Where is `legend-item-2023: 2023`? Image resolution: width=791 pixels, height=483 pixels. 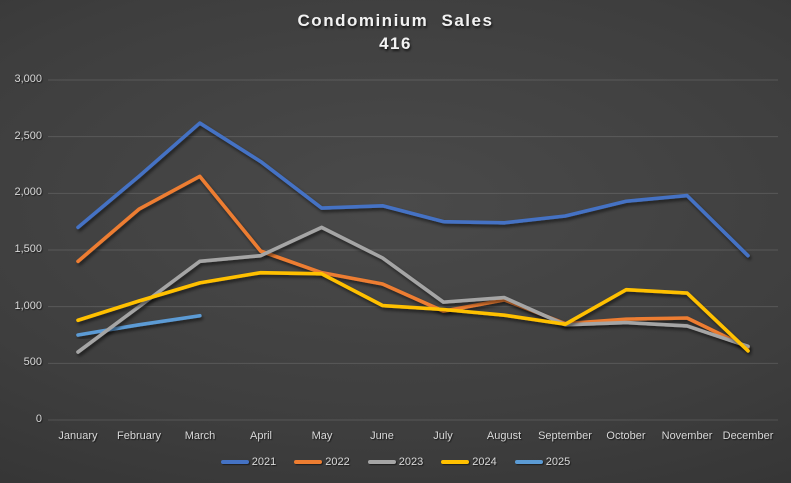
legend-item-2023: 2023 is located at coordinates (395, 462).